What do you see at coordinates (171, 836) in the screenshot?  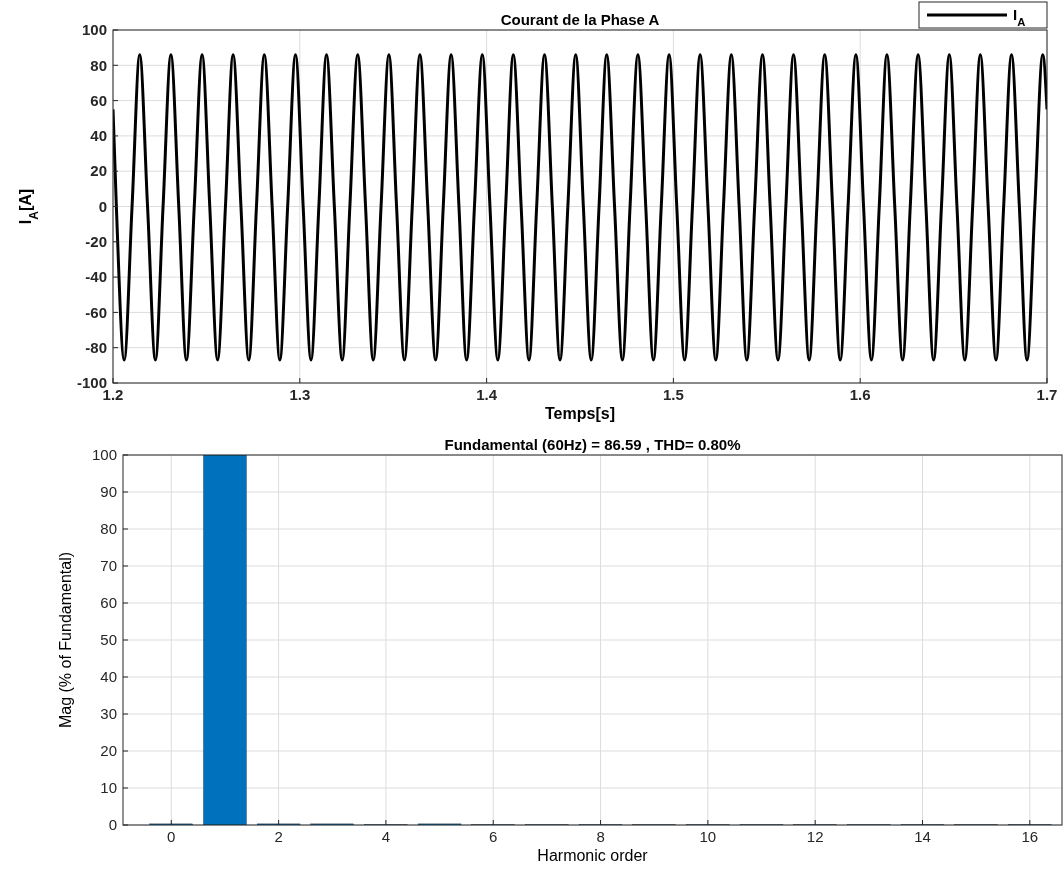 I see `x-tick-label: 0` at bounding box center [171, 836].